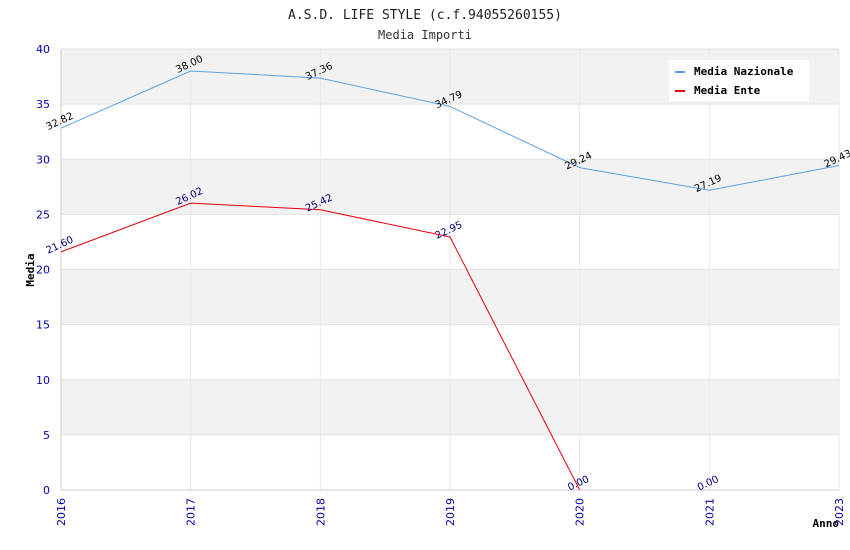 Image resolution: width=850 pixels, height=550 pixels. I want to click on y-tick-labels: 0 5 10 15 20 25 30 35 40, so click(43, 270).